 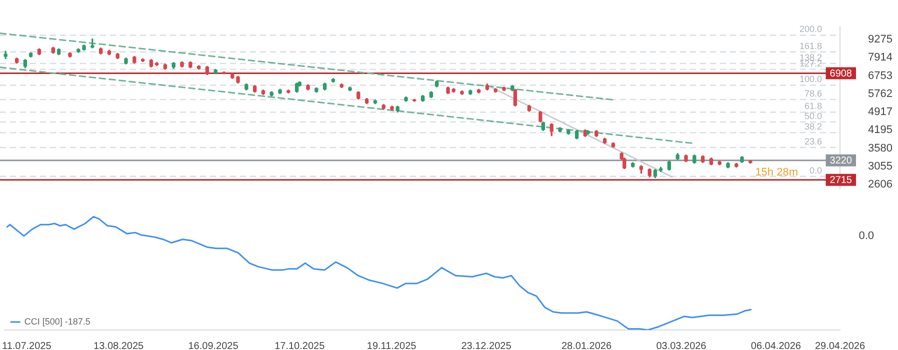 What do you see at coordinates (776, 172) in the screenshot?
I see `annotation: 15h 28m` at bounding box center [776, 172].